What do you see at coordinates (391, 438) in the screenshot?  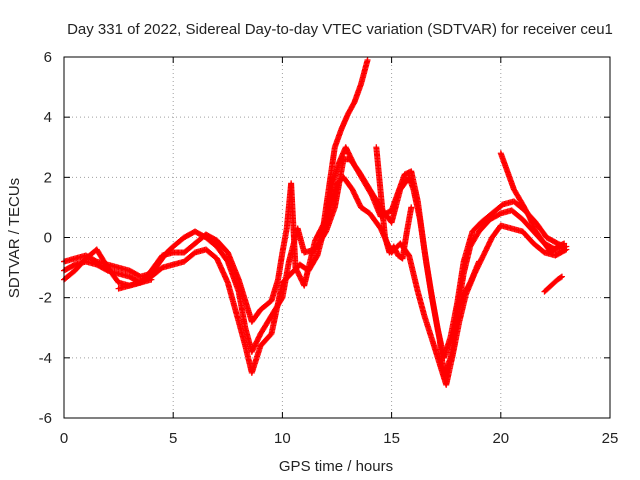 I see `x-tick-label: 15` at bounding box center [391, 438].